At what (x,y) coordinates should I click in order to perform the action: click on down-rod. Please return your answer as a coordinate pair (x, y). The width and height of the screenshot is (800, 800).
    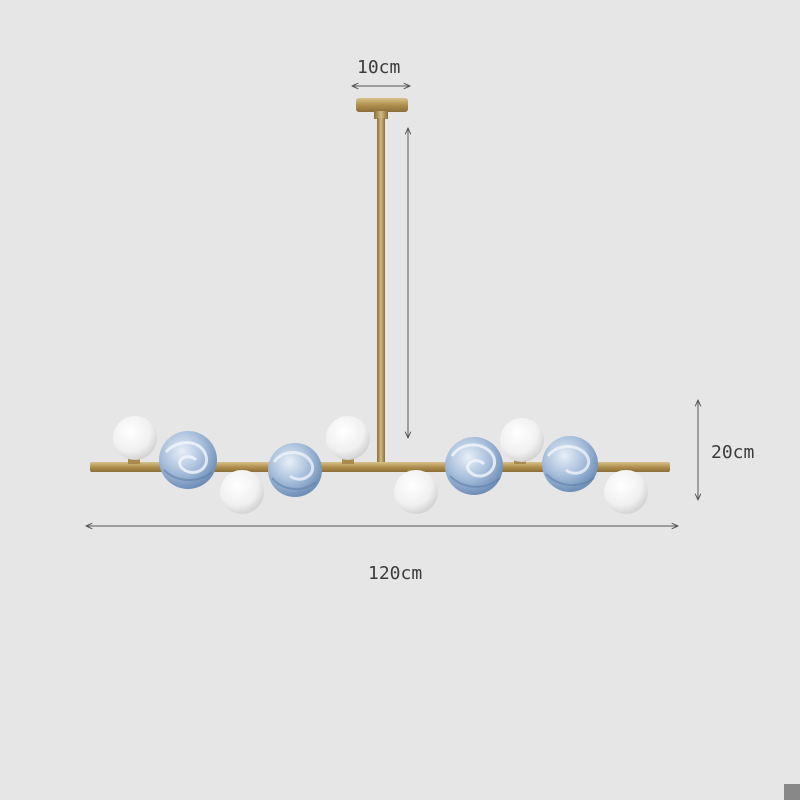
    Looking at the image, I should click on (381, 292).